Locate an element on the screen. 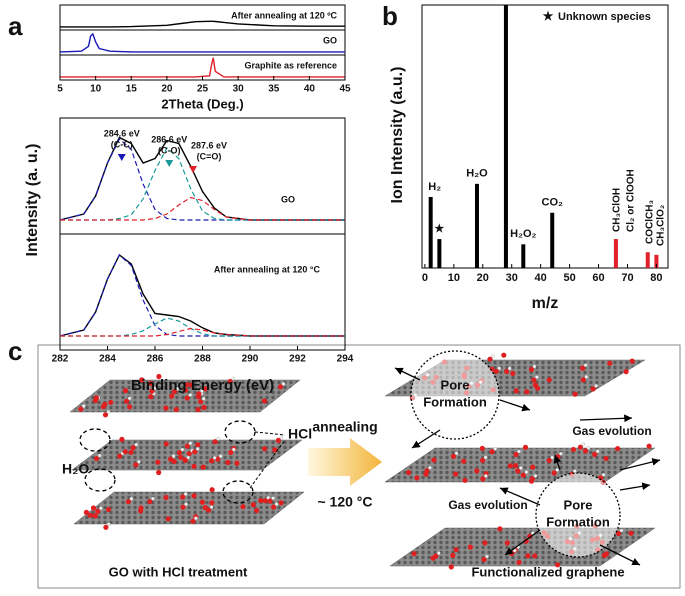 Image resolution: width=685 pixels, height=596 pixels. x-tick-label: 0 is located at coordinates (425, 278).